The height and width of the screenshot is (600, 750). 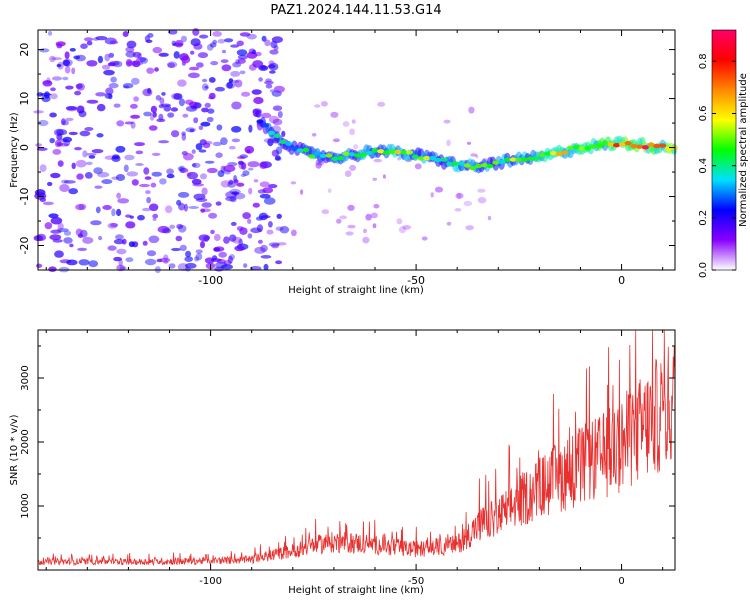 I want to click on x-tick-label: -50, so click(x=416, y=581).